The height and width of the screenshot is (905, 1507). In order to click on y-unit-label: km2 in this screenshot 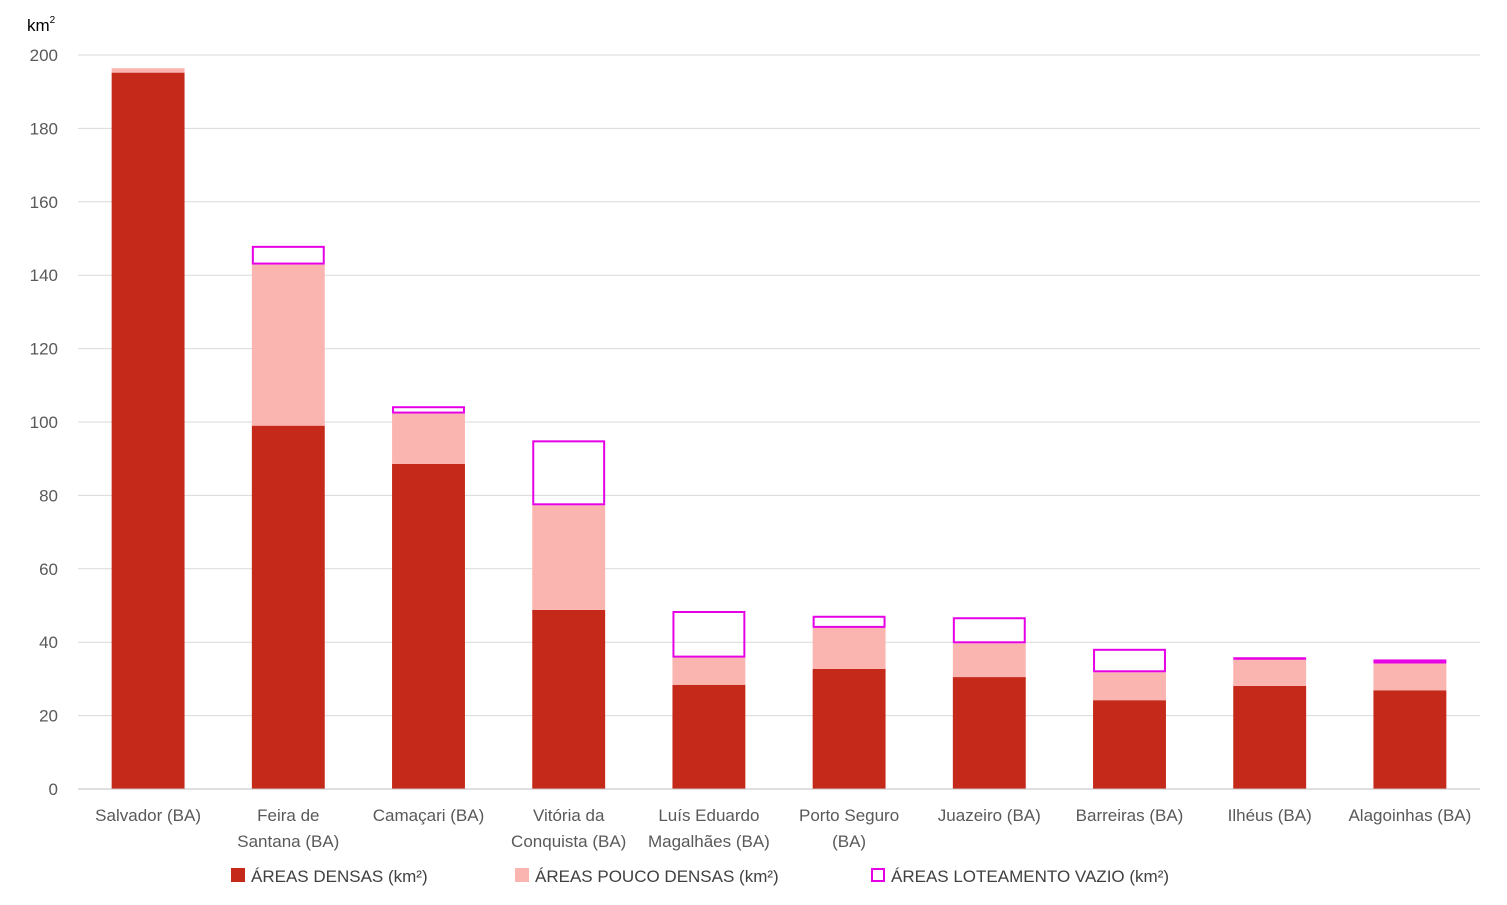, I will do `click(41, 25)`.